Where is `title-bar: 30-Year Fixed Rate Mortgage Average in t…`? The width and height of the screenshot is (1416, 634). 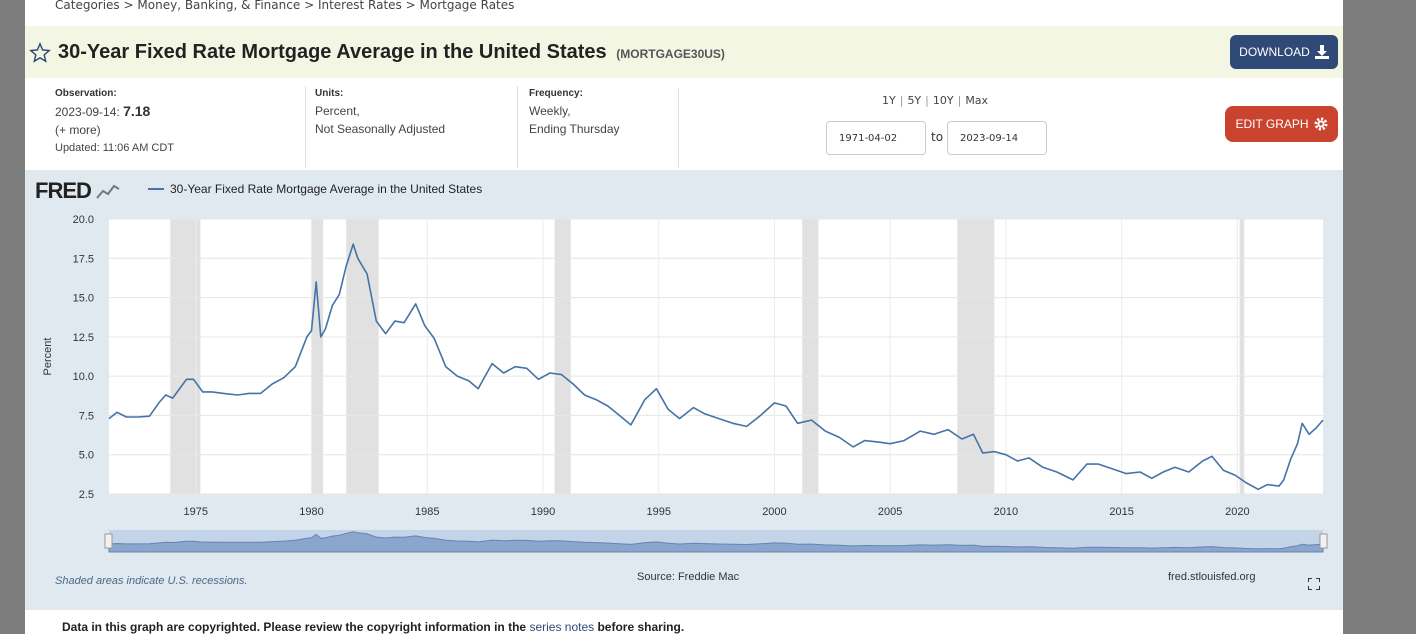 title-bar: 30-Year Fixed Rate Mortgage Average in t… is located at coordinates (684, 52).